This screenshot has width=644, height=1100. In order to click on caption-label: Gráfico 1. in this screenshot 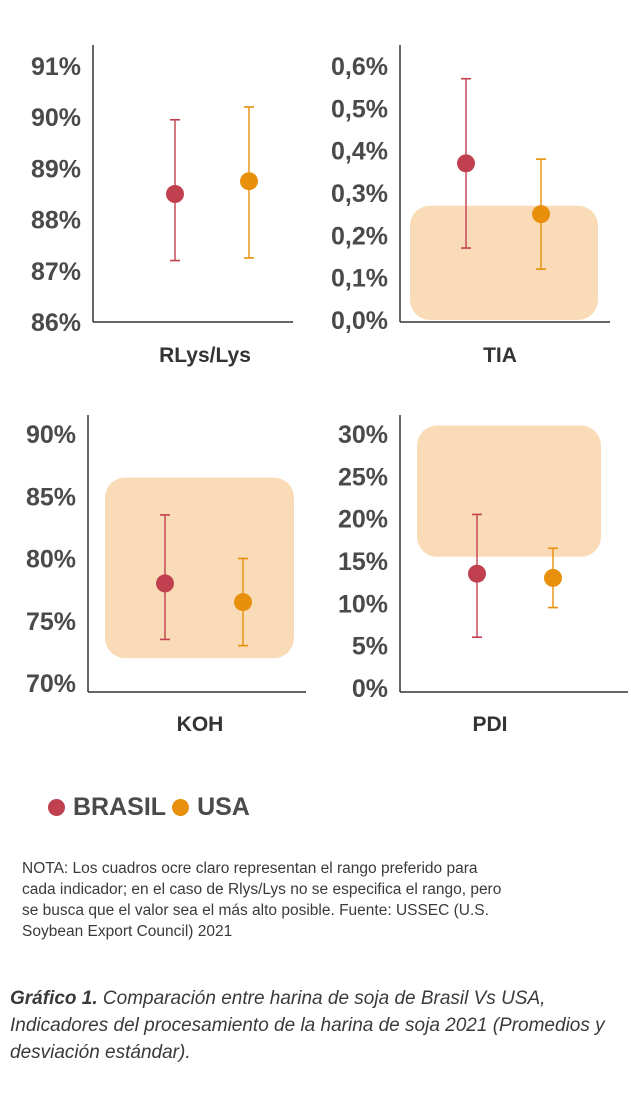, I will do `click(54, 998)`.